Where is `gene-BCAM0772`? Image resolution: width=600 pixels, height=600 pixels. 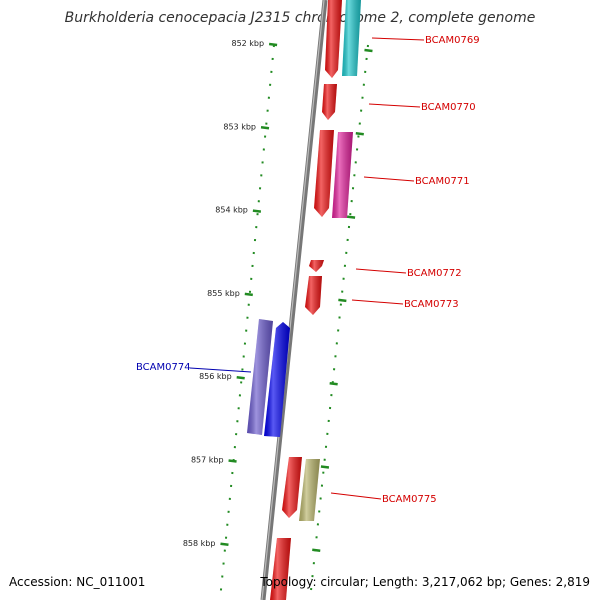
gene-BCAM0772 is located at coordinates (316, 266).